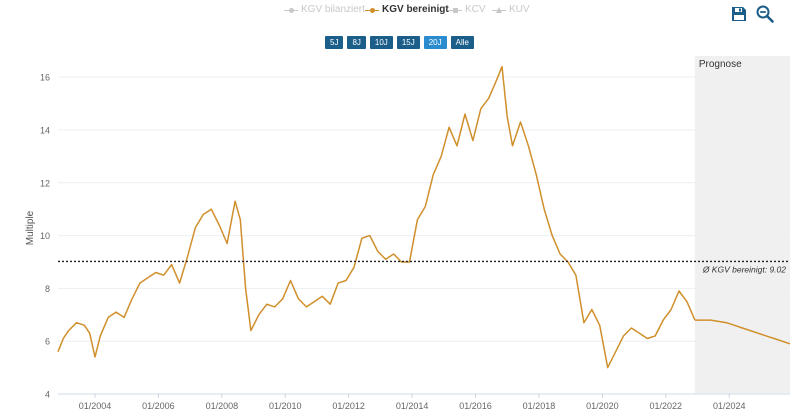 The image size is (800, 417). Describe the element at coordinates (333, 9) in the screenshot. I see `legend-label: KGV bilanziert` at that location.